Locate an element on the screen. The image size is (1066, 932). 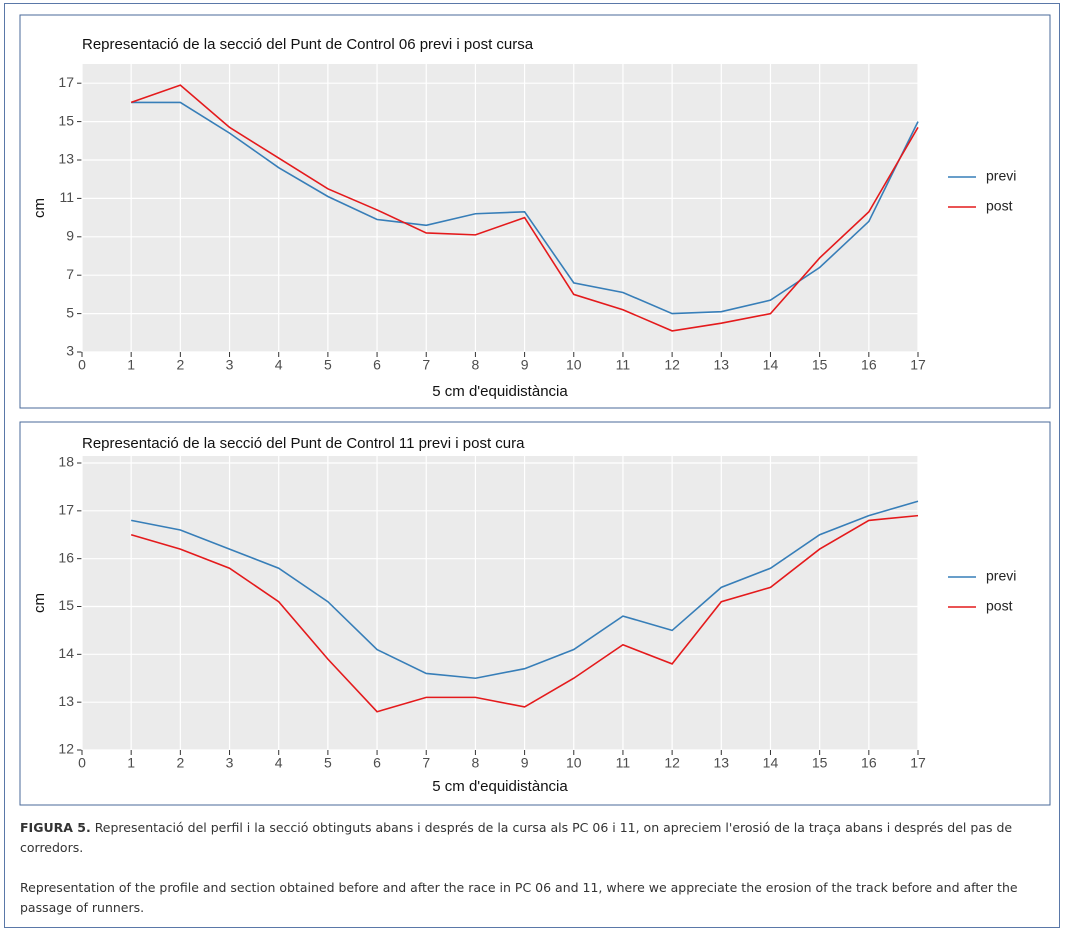
y-tick-label: 9 is located at coordinates (70, 236).